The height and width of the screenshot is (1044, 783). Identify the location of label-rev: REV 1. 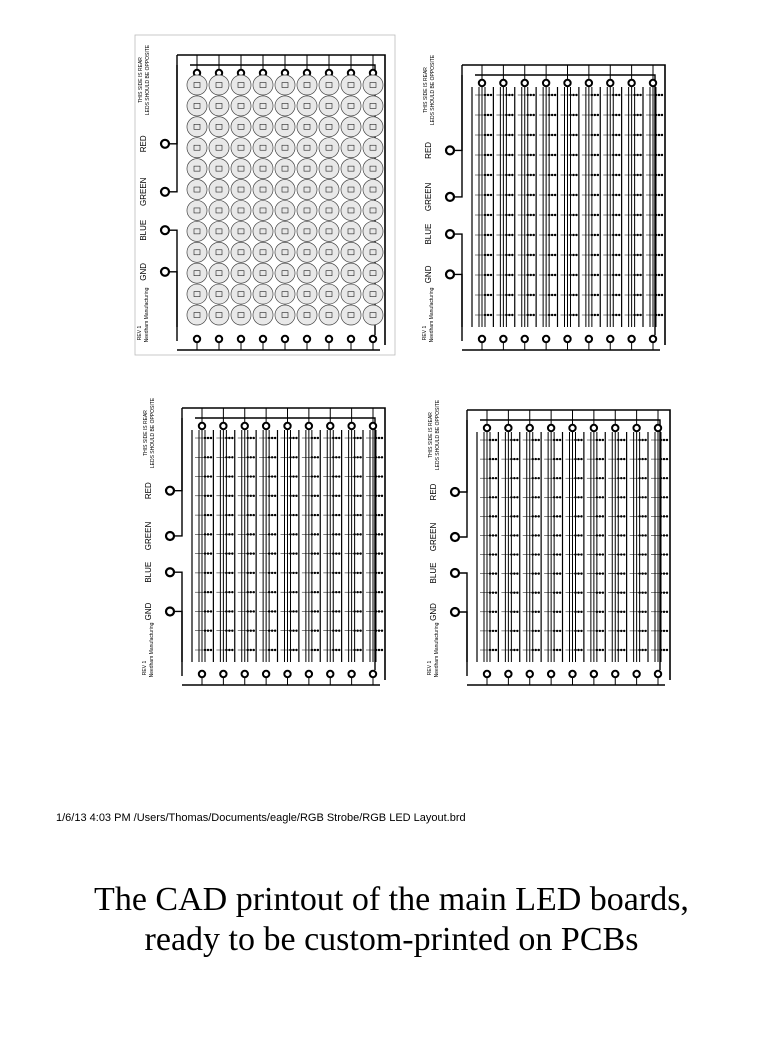
(140, 333).